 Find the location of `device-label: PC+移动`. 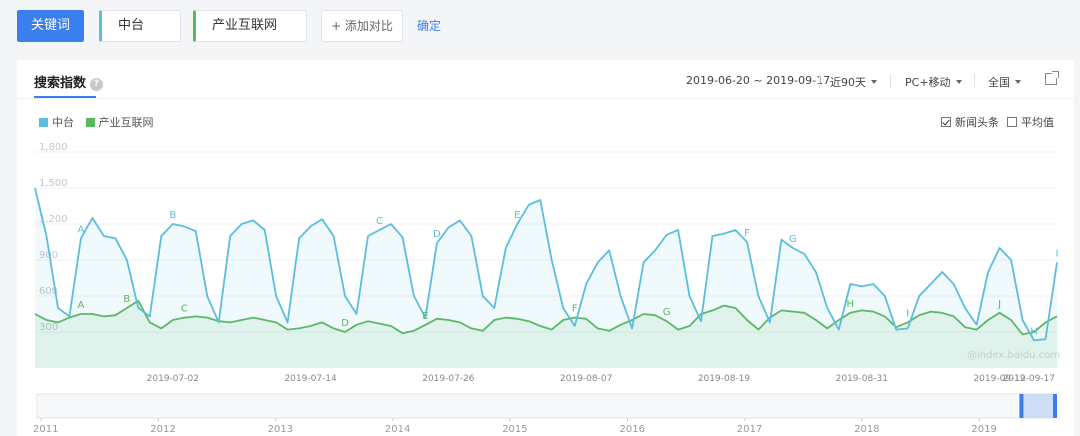

device-label: PC+移动 is located at coordinates (928, 82).